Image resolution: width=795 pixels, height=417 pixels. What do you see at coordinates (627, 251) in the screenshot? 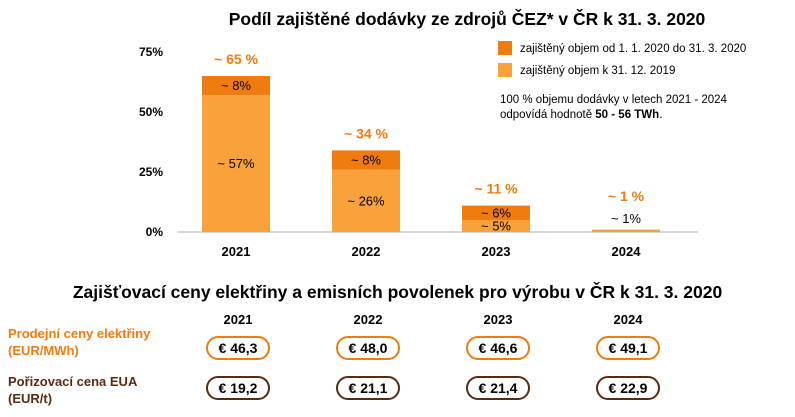
I see `x-tick-label: 2024` at bounding box center [627, 251].